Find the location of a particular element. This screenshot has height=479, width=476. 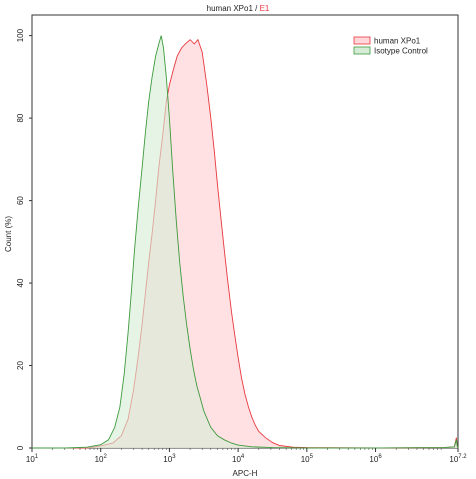

chart-title-accent: E1 is located at coordinates (265, 8).